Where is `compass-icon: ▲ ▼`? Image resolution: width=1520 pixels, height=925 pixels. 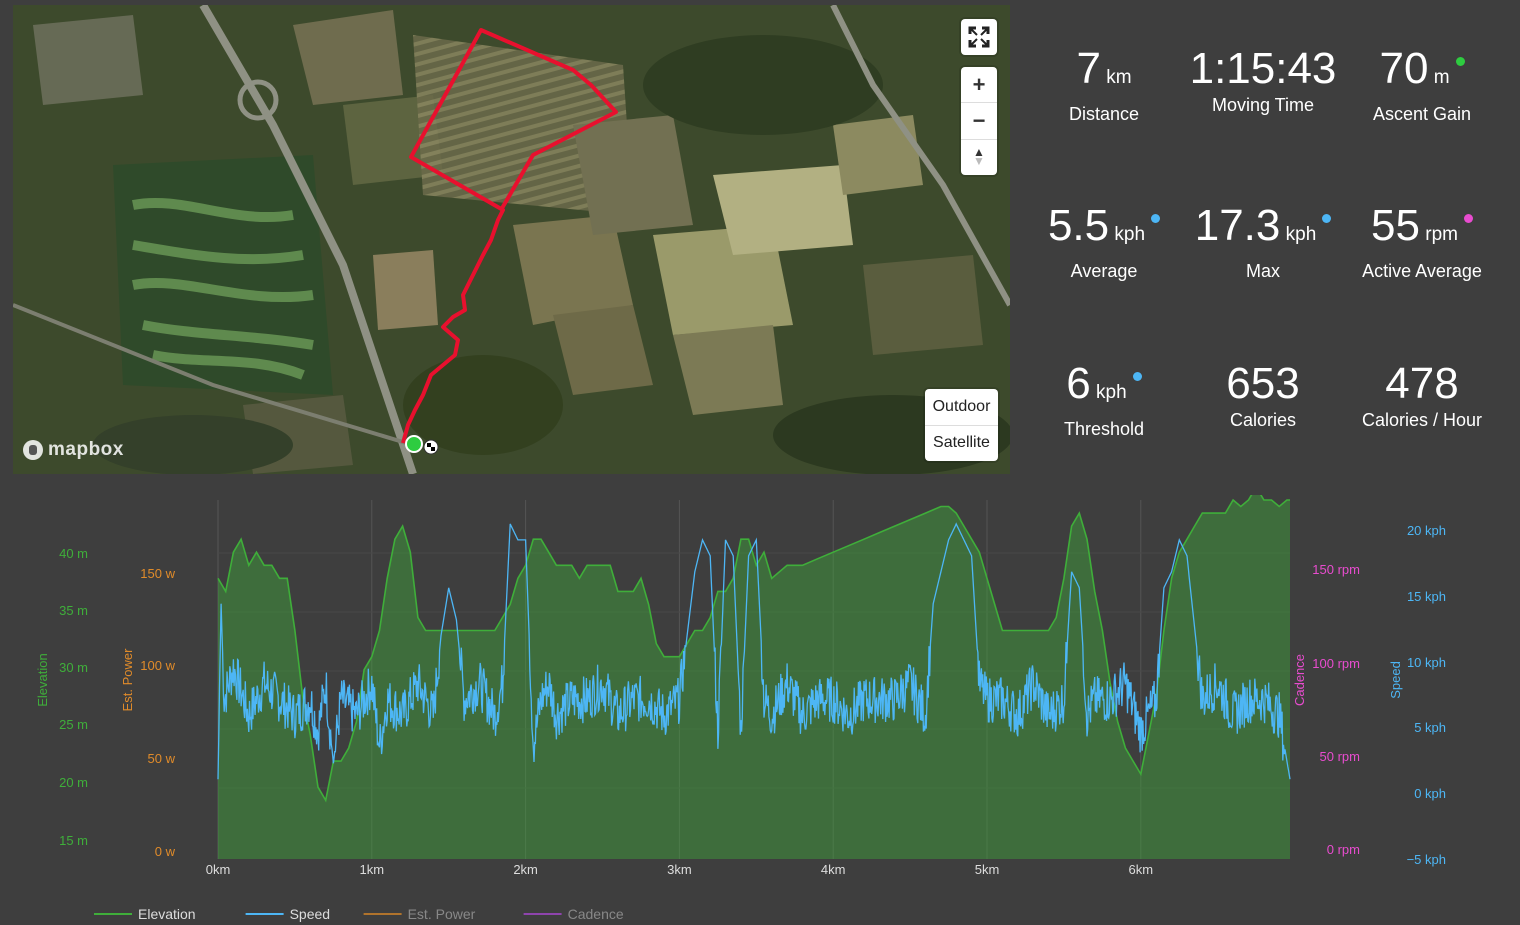 compass-icon: ▲ ▼ is located at coordinates (979, 157).